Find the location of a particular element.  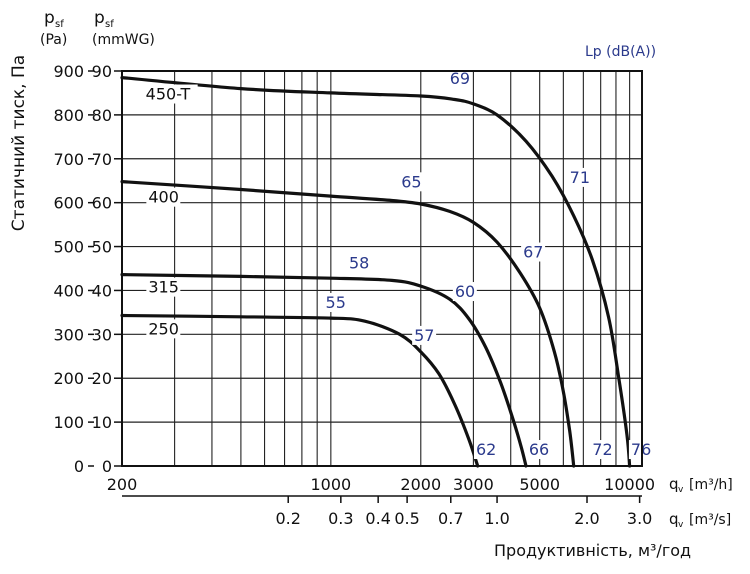

x-primary-unit-symbol: q is located at coordinates (674, 484).